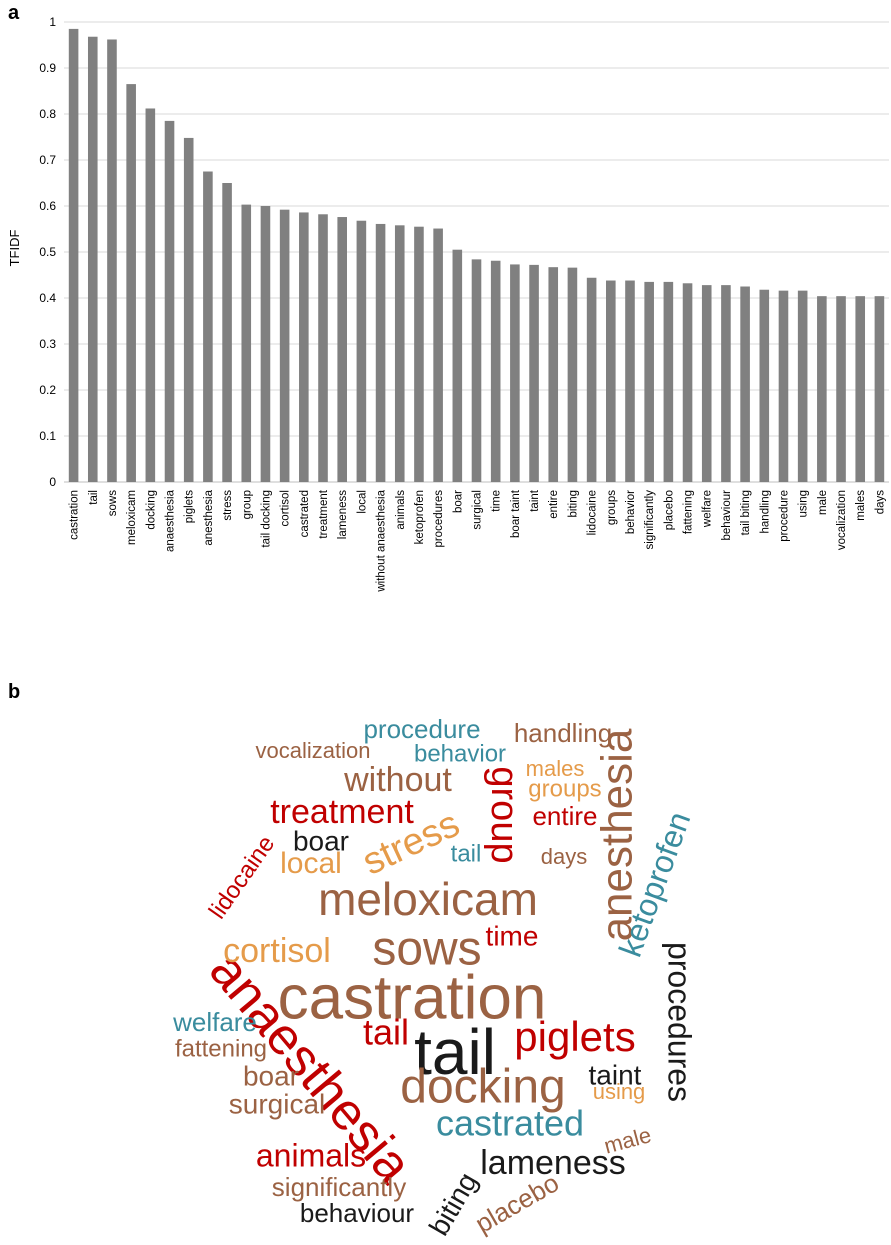  What do you see at coordinates (47, 206) in the screenshot?
I see `y-tick-label: 0.6` at bounding box center [47, 206].